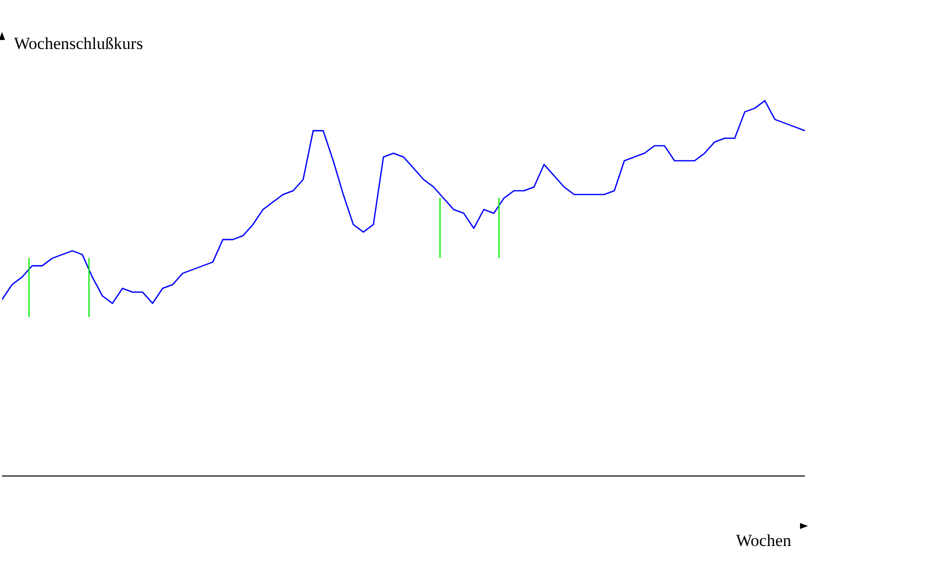 The image size is (940, 576). Describe the element at coordinates (764, 541) in the screenshot. I see `x-axis-title: Wochen` at that location.